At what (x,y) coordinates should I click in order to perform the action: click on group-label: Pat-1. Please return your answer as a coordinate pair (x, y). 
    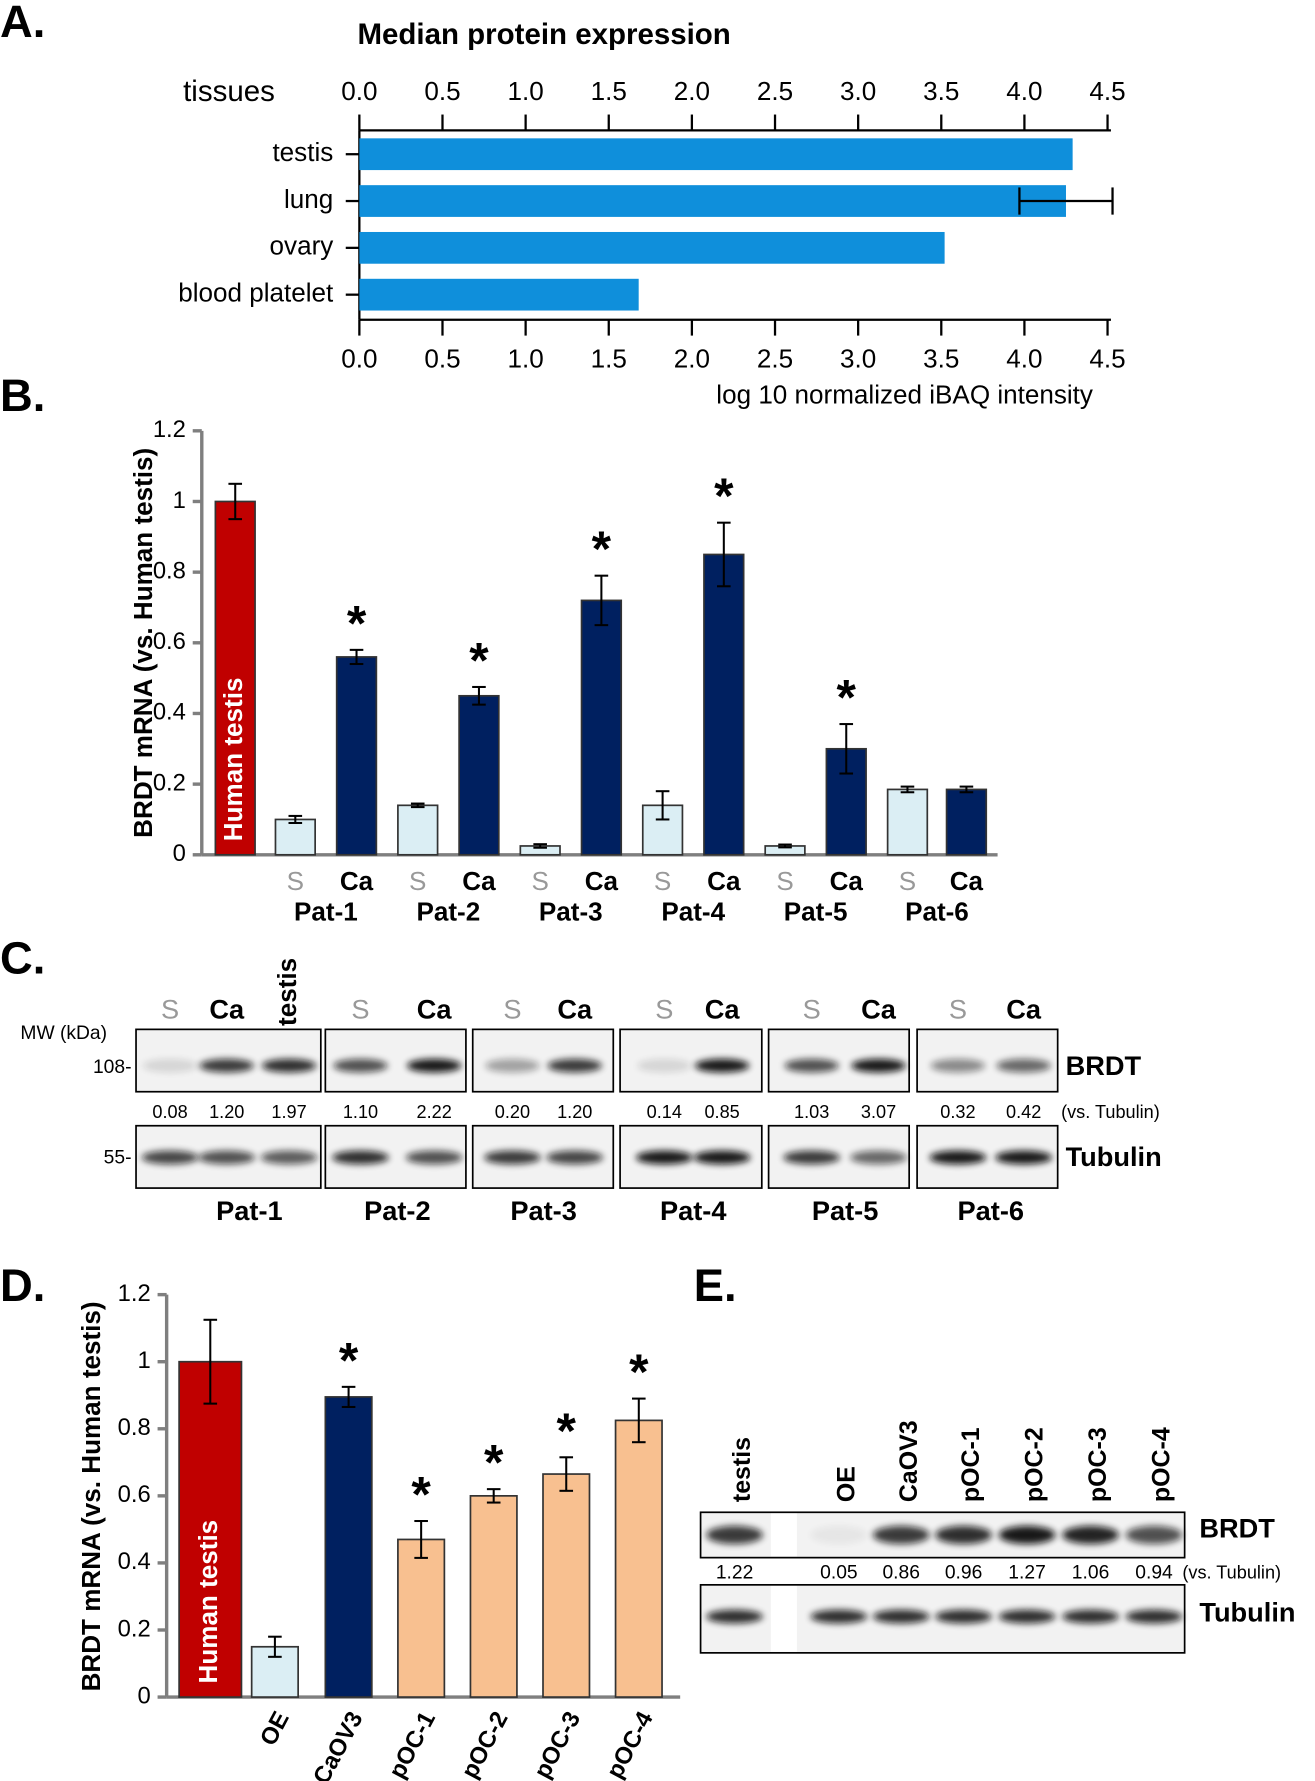
    Looking at the image, I should click on (249, 1210).